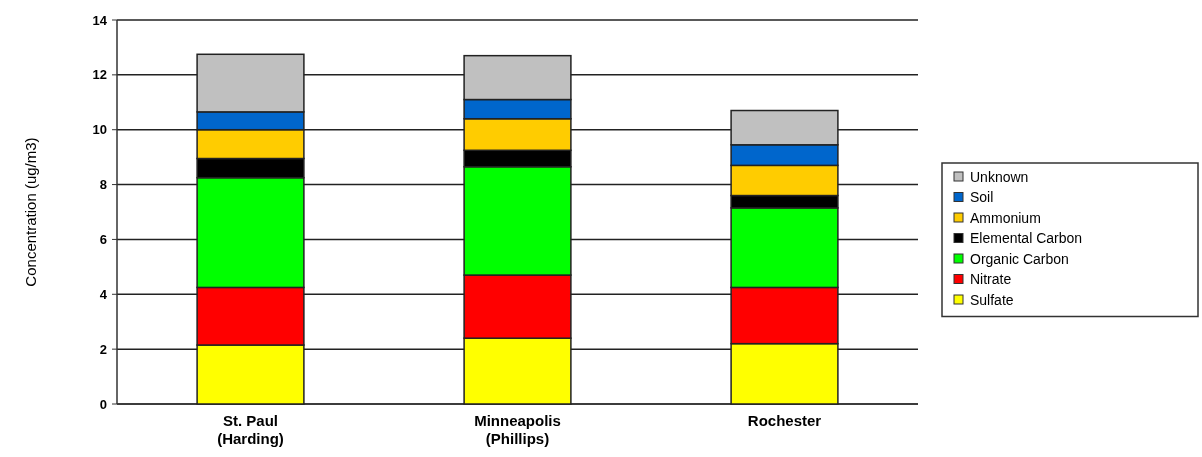  I want to click on x-tick-label: Rochester, so click(784, 420).